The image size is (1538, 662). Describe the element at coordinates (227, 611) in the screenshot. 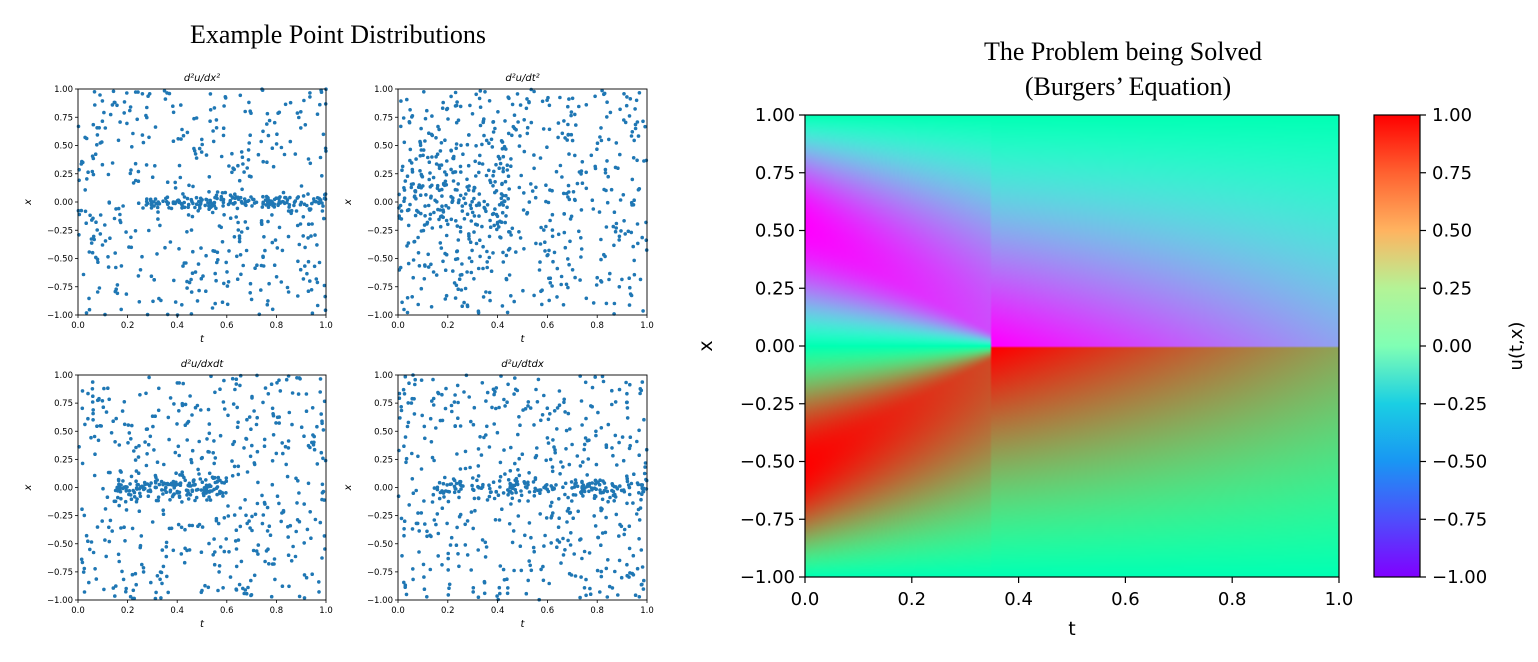

I see `x-tick-label: 0.6` at that location.